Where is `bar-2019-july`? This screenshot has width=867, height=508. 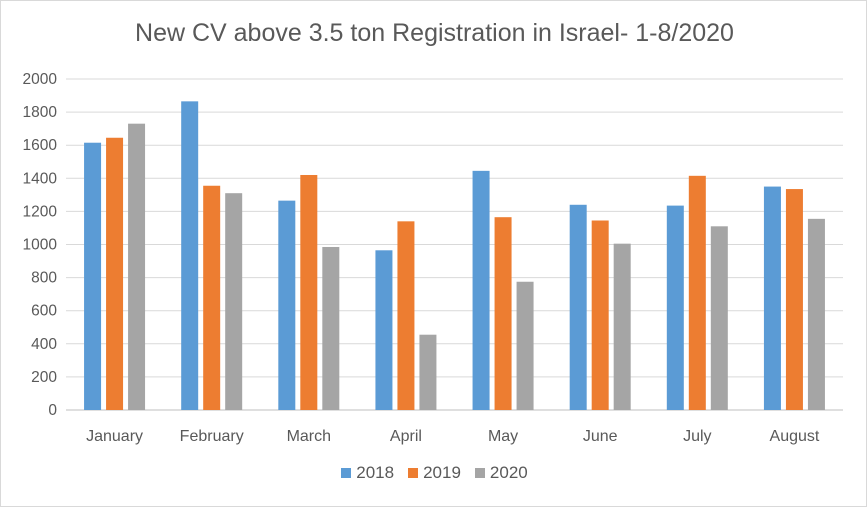
bar-2019-july is located at coordinates (697, 292).